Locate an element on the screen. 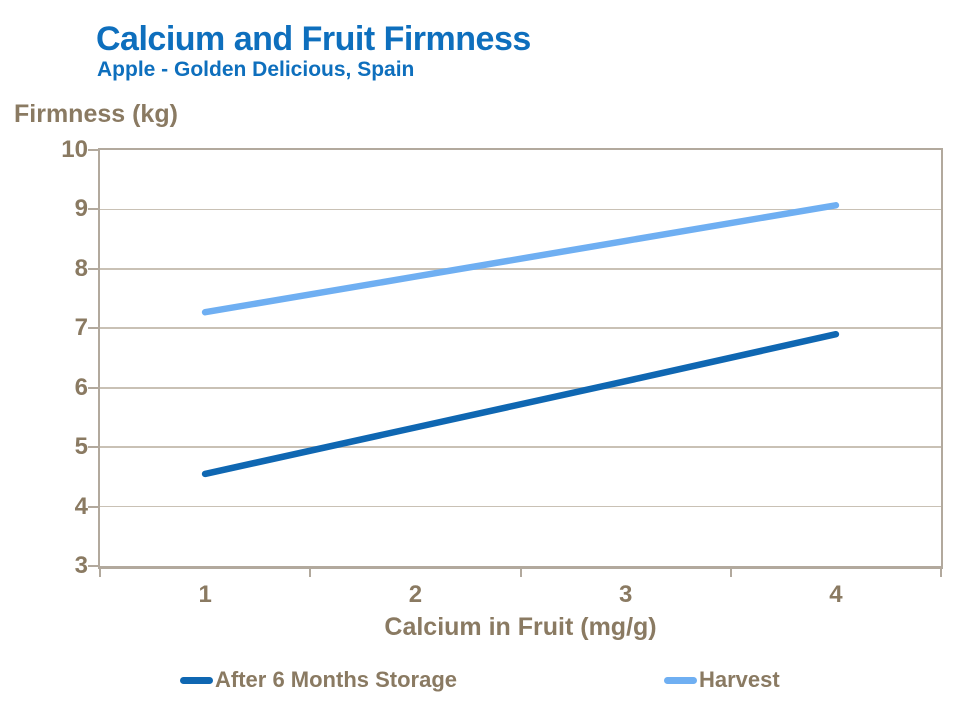 The height and width of the screenshot is (720, 960). x-axis-title: Calcium in Fruit (mg/g) is located at coordinates (520, 627).